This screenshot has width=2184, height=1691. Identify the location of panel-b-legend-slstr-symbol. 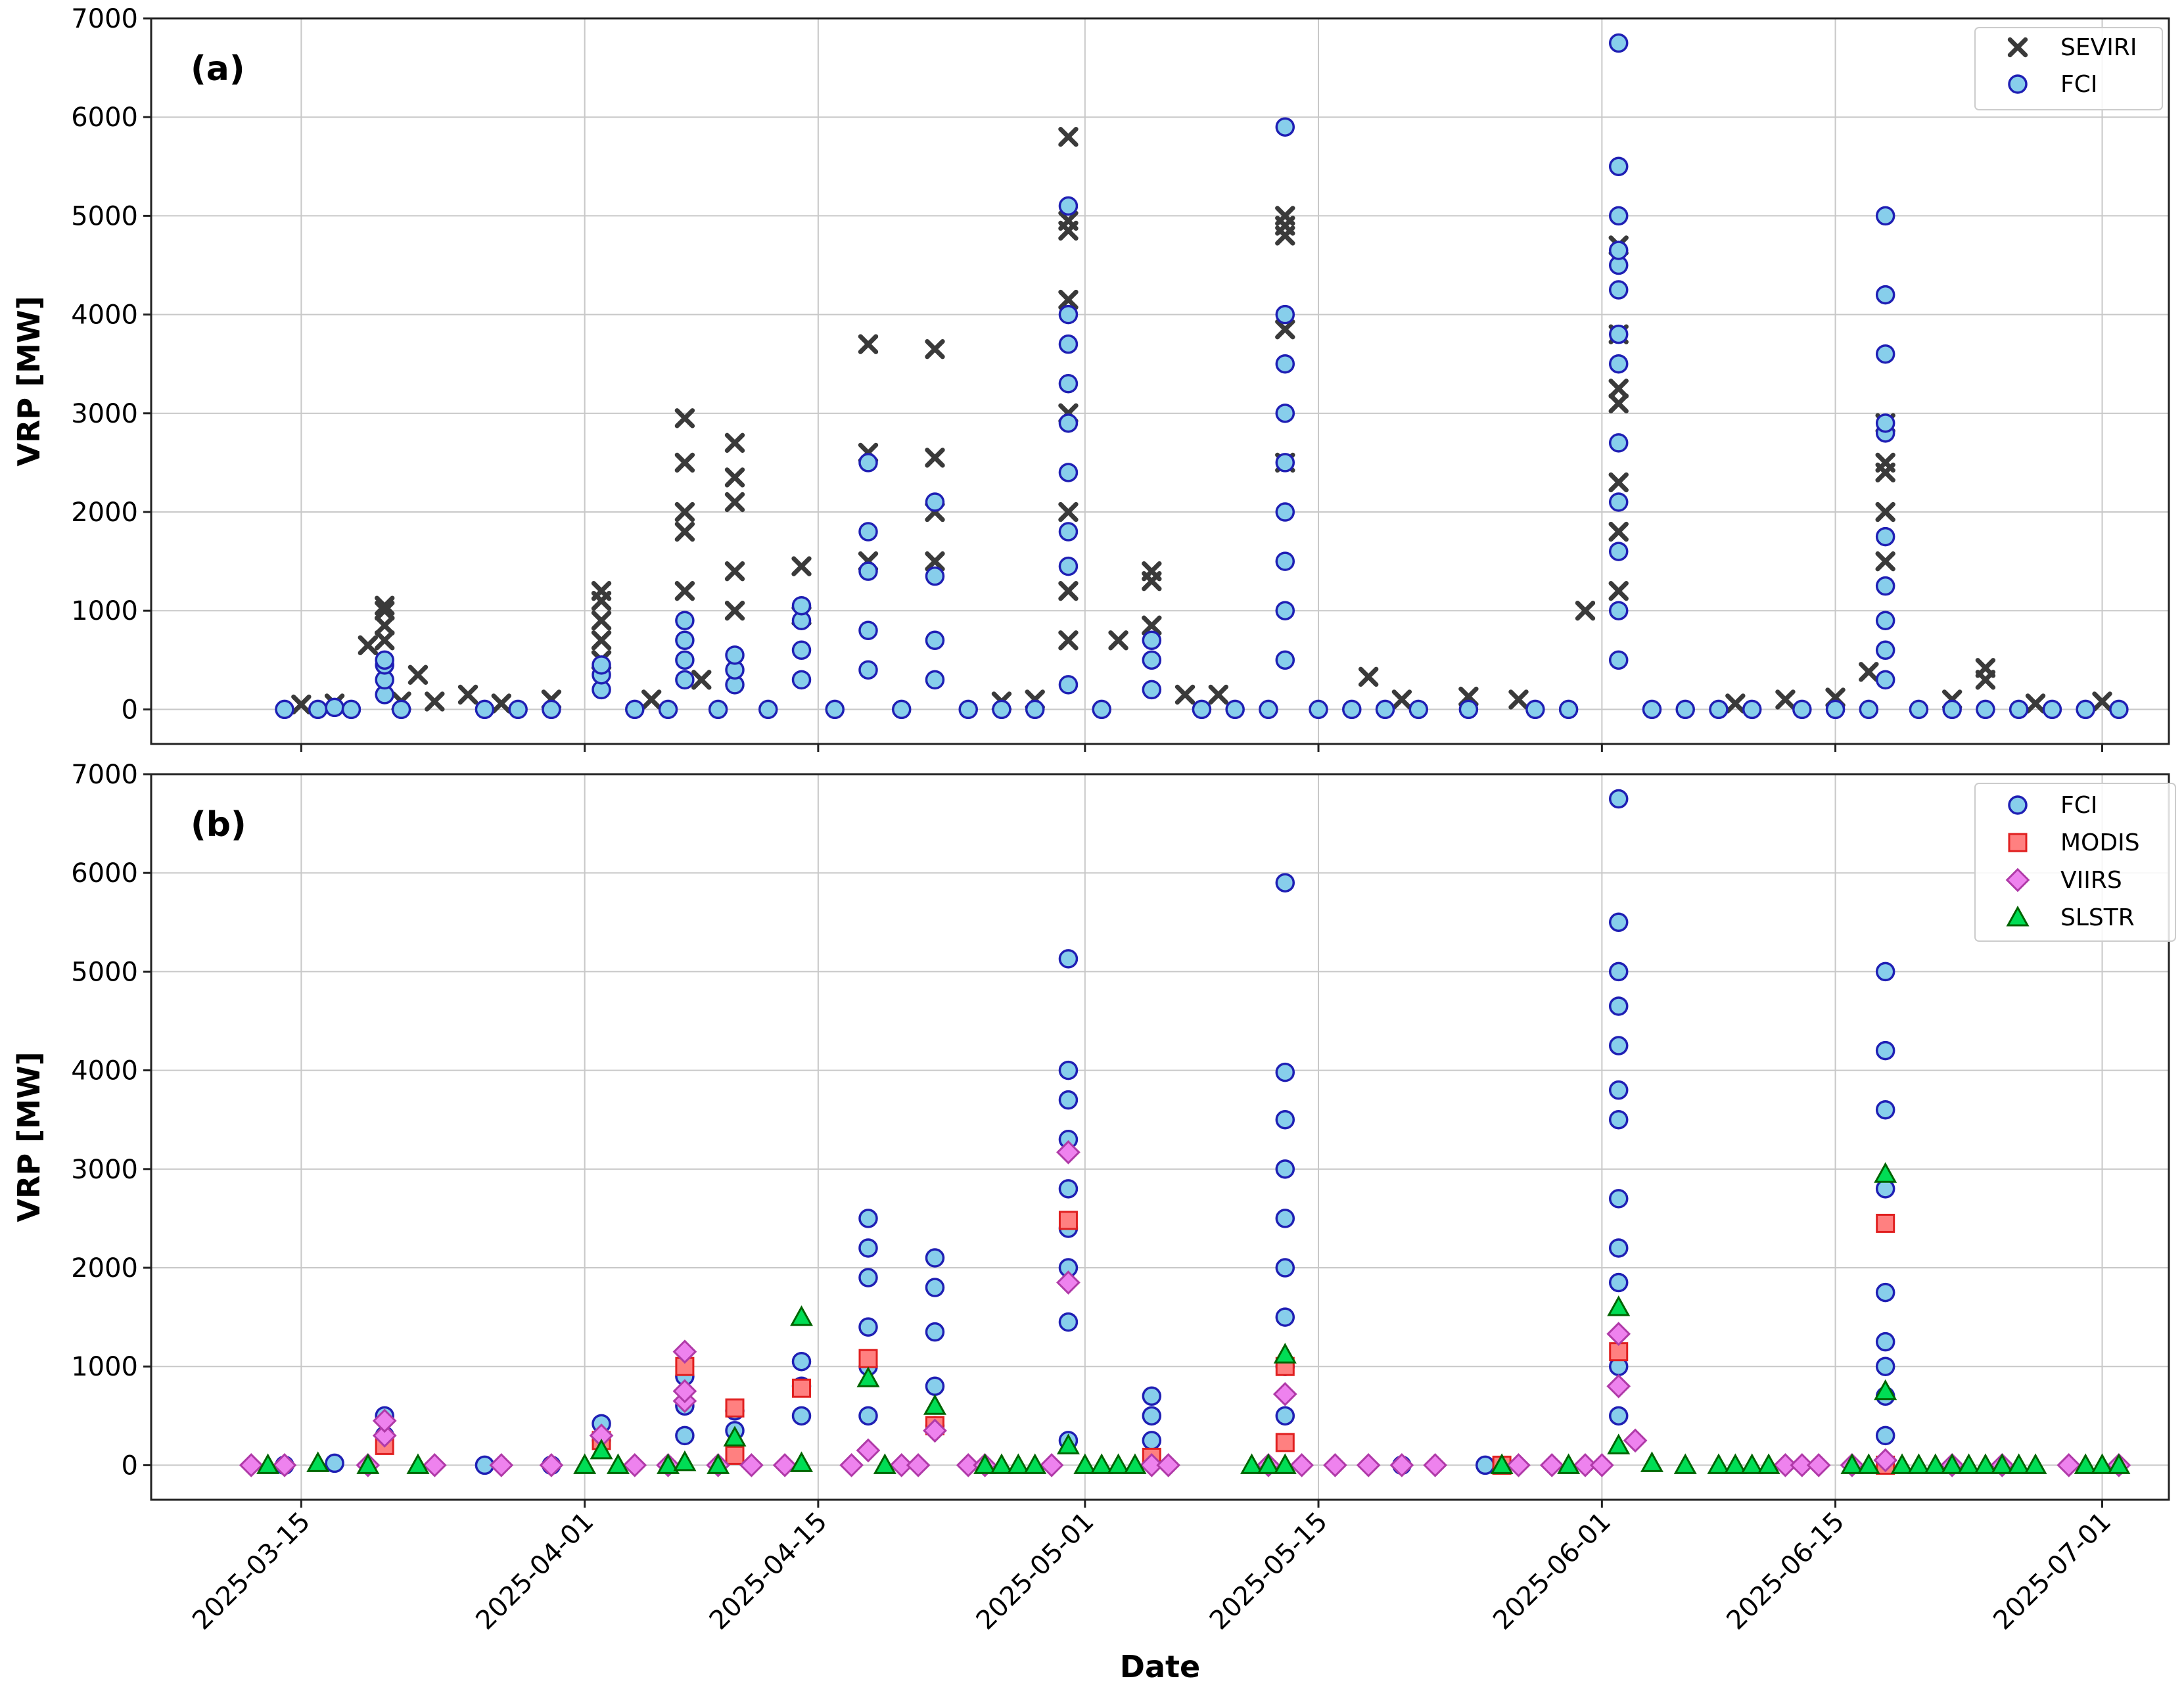
(2018, 916).